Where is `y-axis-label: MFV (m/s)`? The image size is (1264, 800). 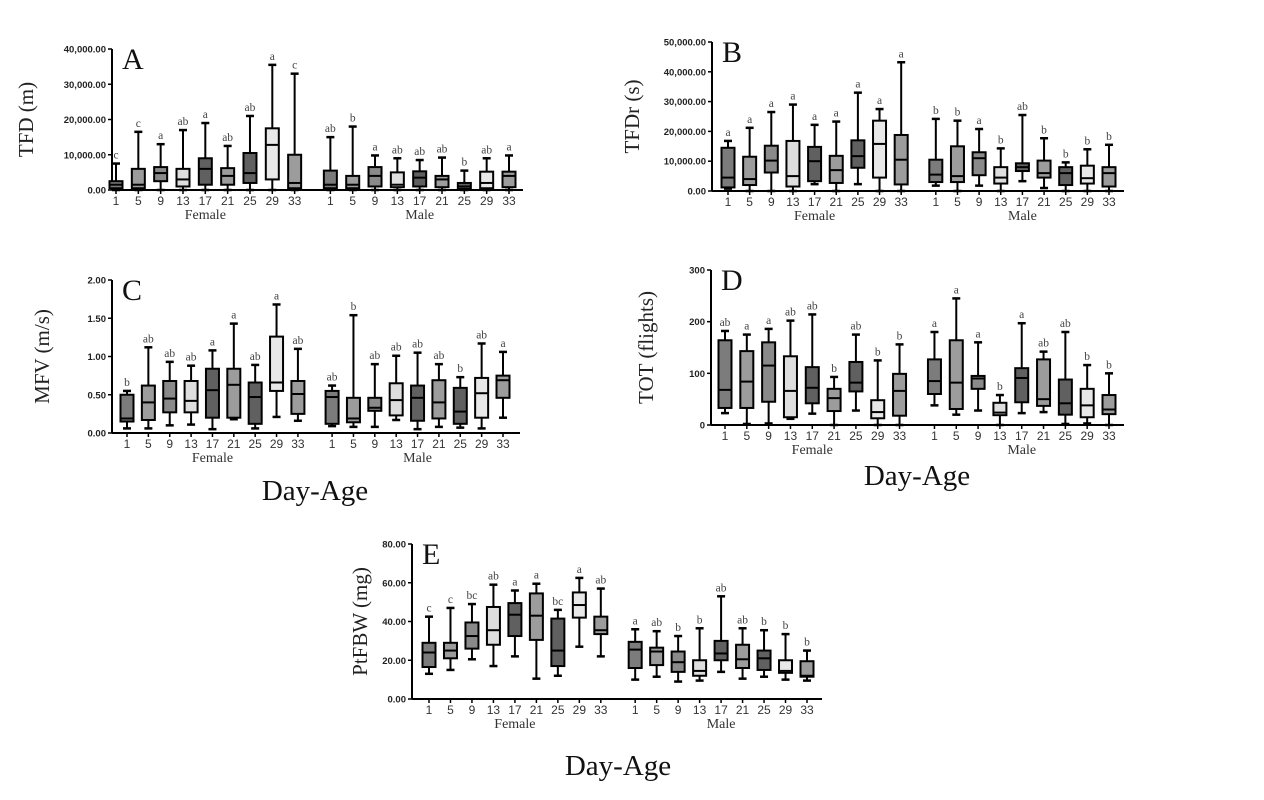 y-axis-label: MFV (m/s) is located at coordinates (42, 356).